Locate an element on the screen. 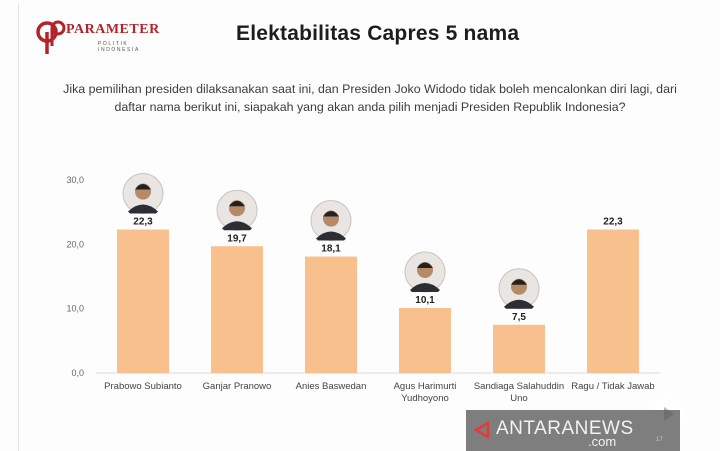 Image resolution: width=720 pixels, height=451 pixels. x-tick-label: Yudhoyono is located at coordinates (425, 398).